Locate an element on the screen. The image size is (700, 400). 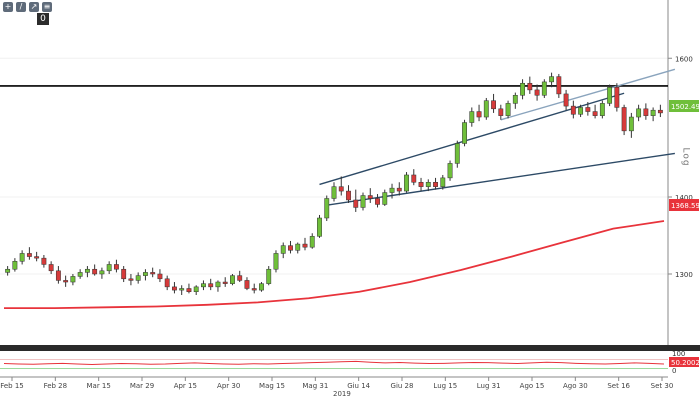
channel-upper-line is located at coordinates (472, 139).